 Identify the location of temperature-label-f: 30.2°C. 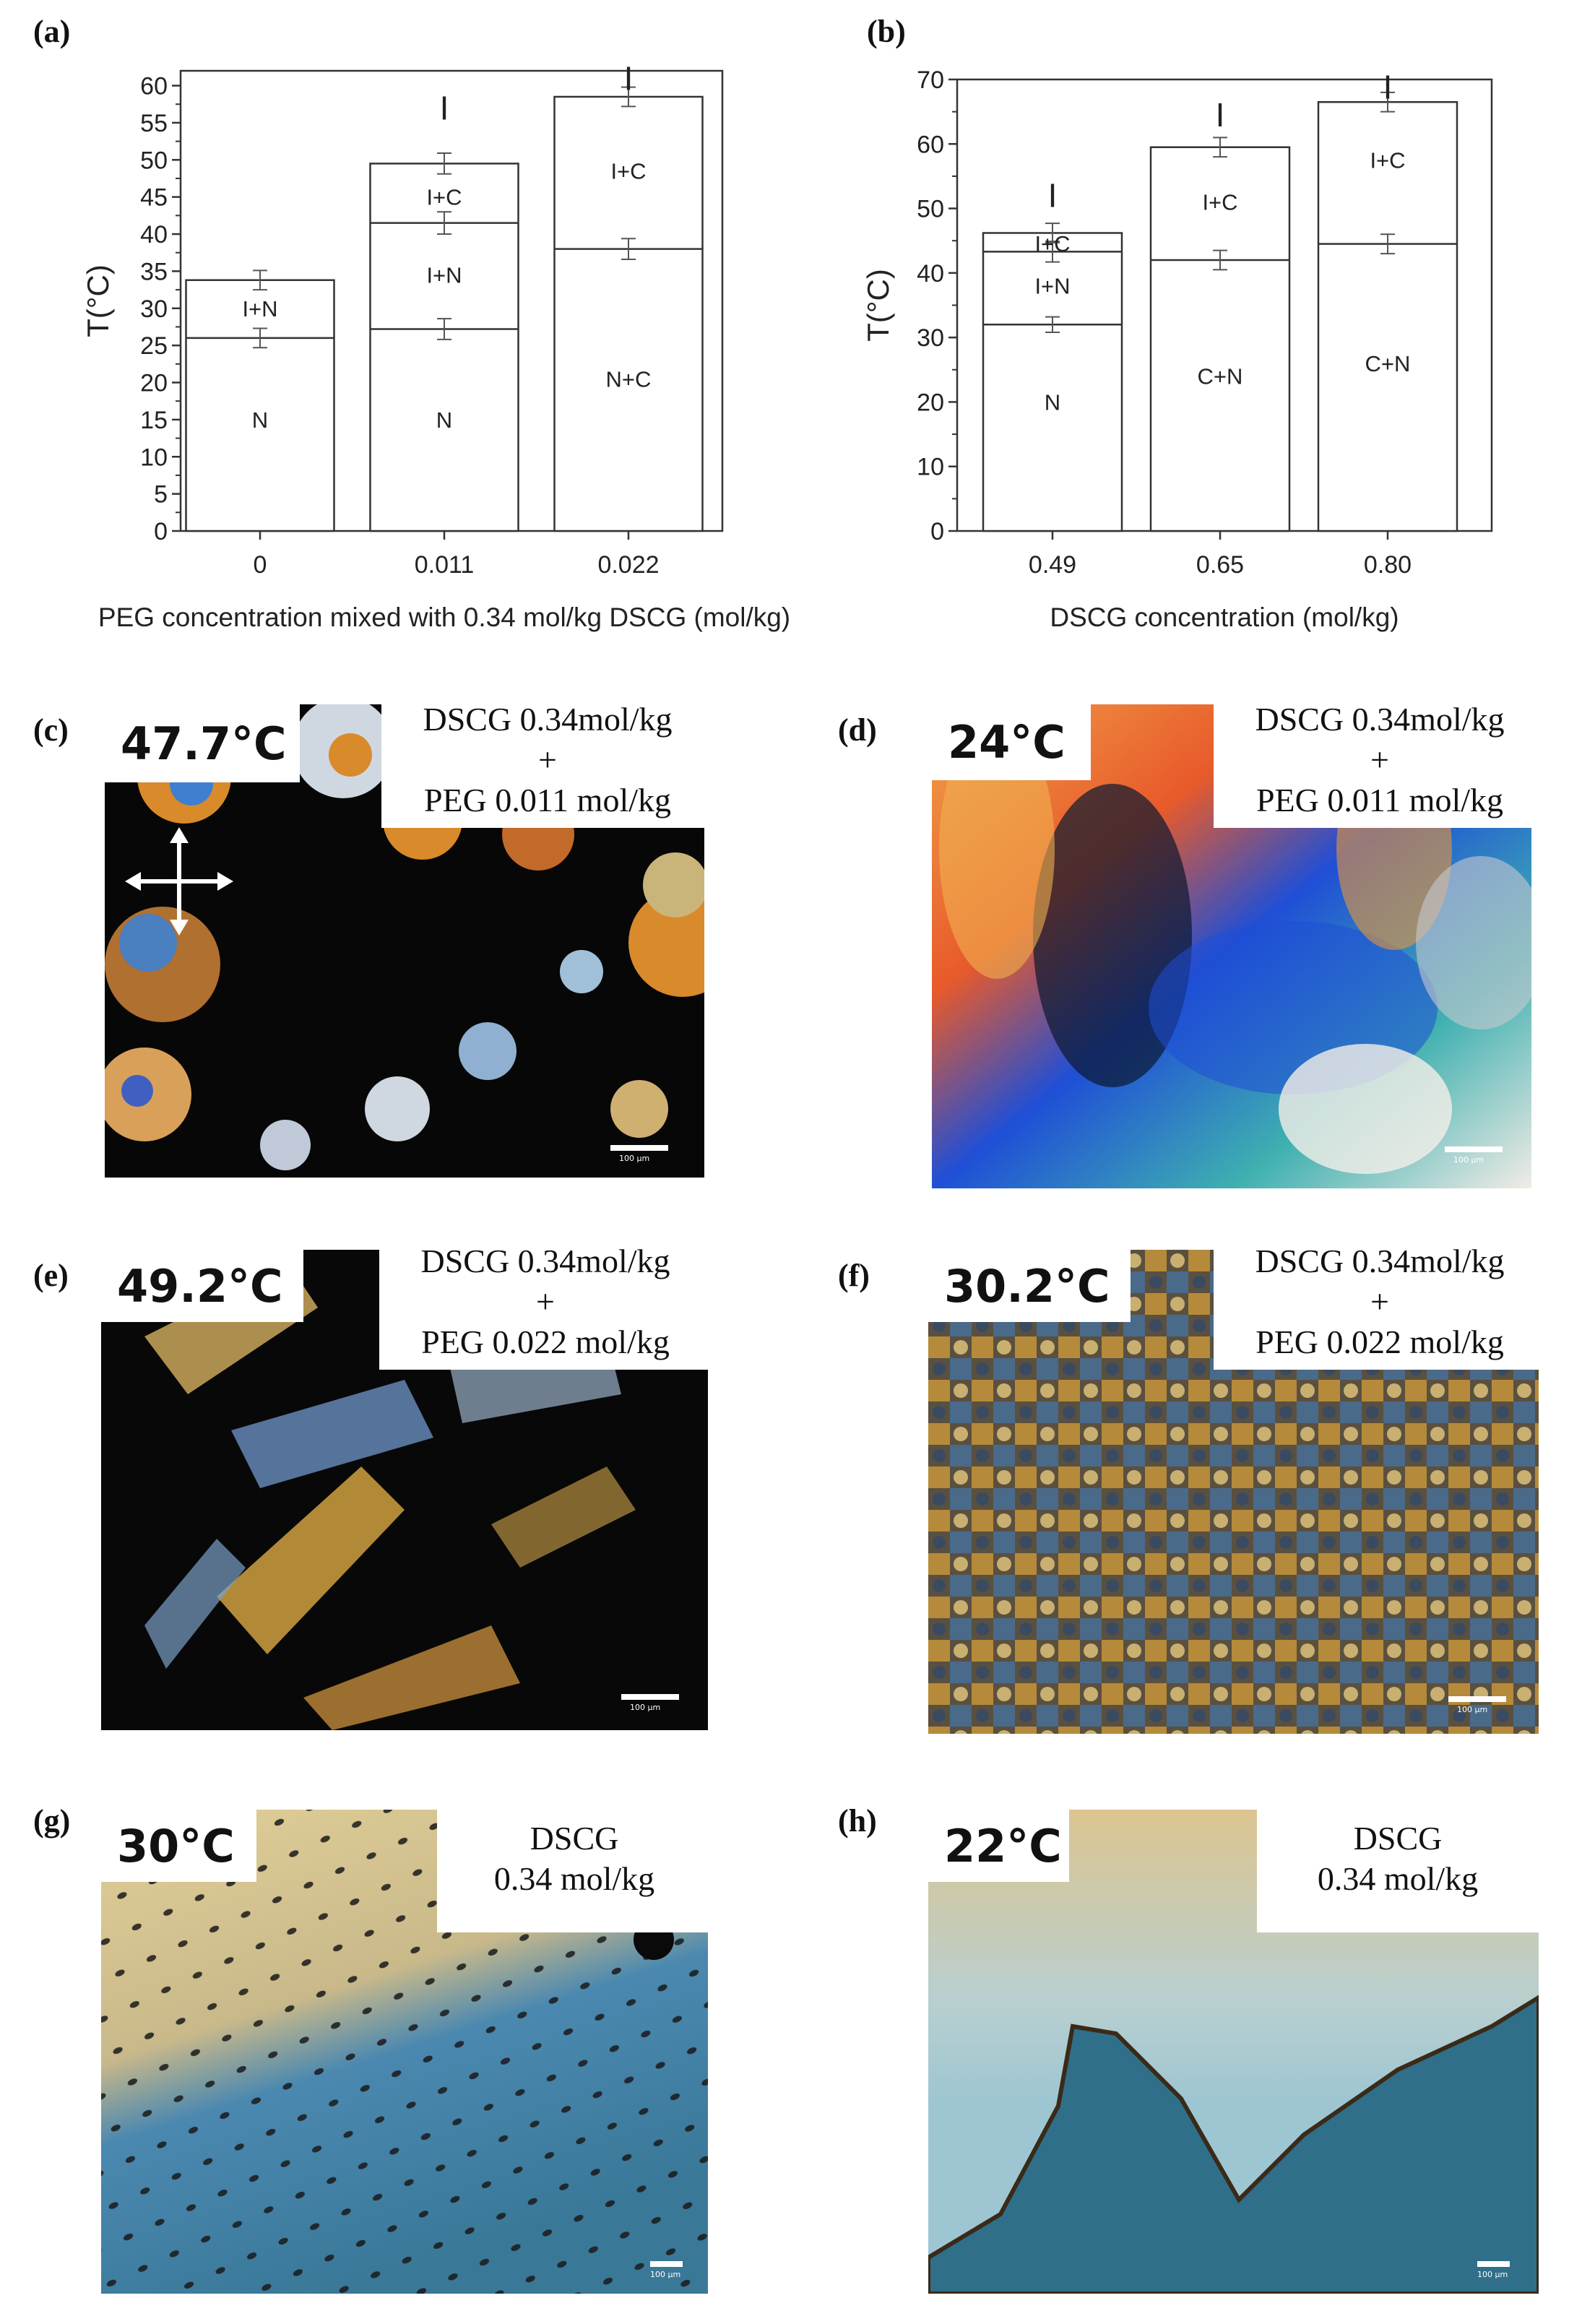
(1029, 1286).